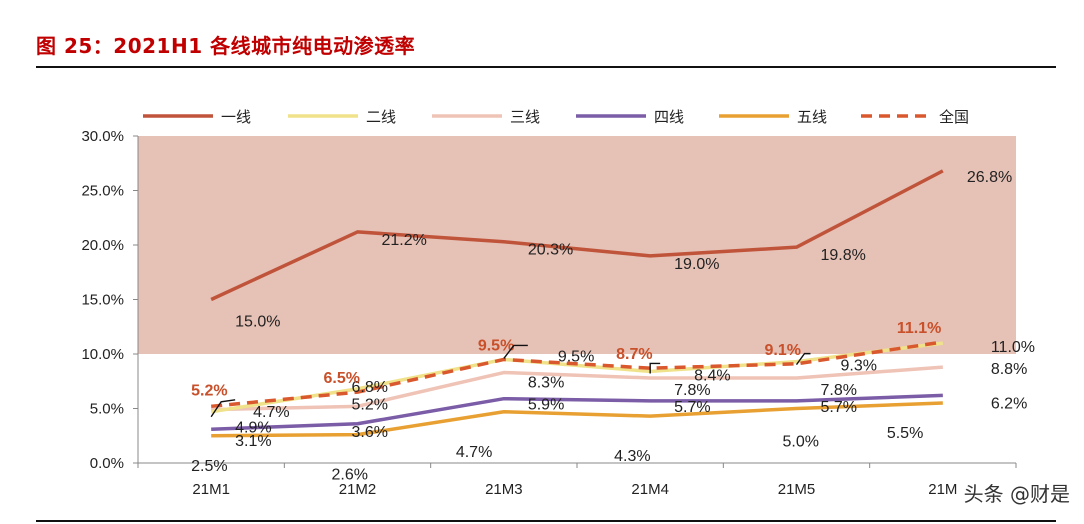 The width and height of the screenshot is (1084, 524). What do you see at coordinates (919, 328) in the screenshot?
I see `data-label-s6: 11.1%` at bounding box center [919, 328].